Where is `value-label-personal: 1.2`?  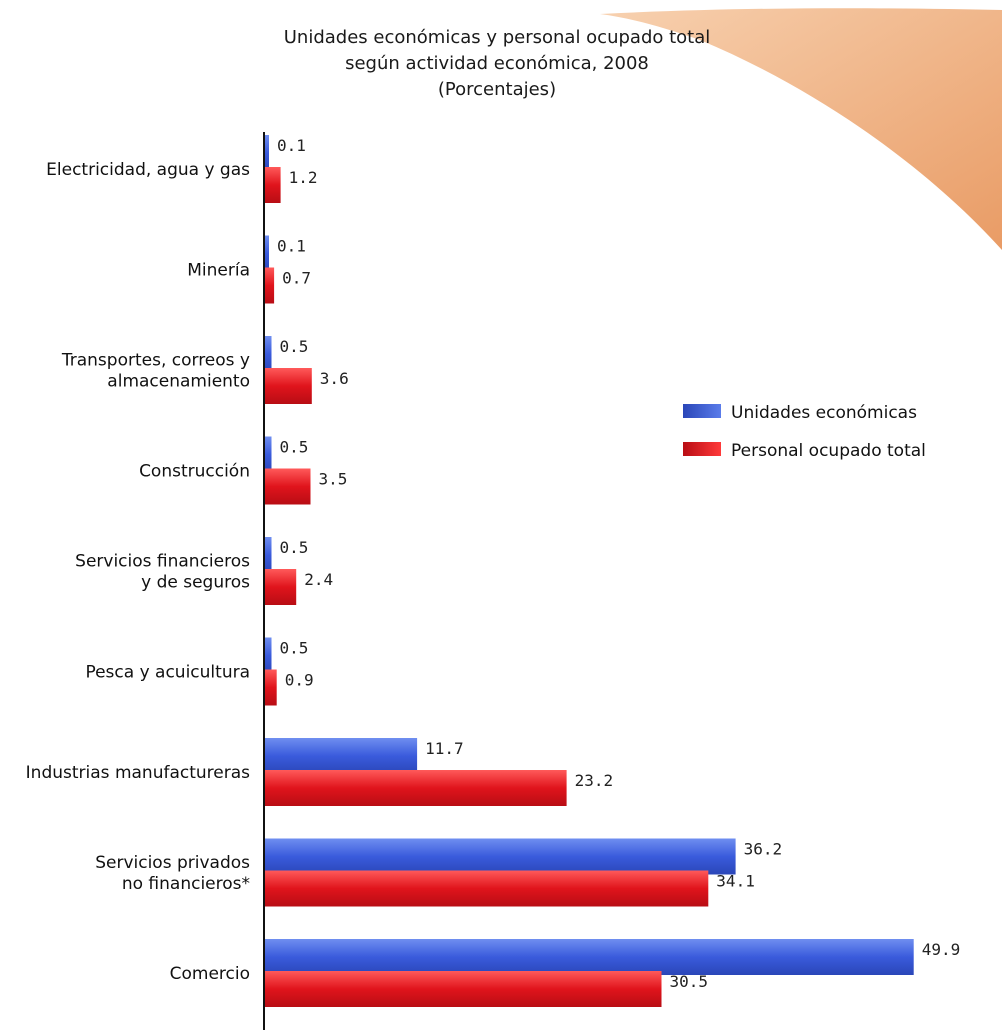
value-label-personal: 1.2 is located at coordinates (303, 177).